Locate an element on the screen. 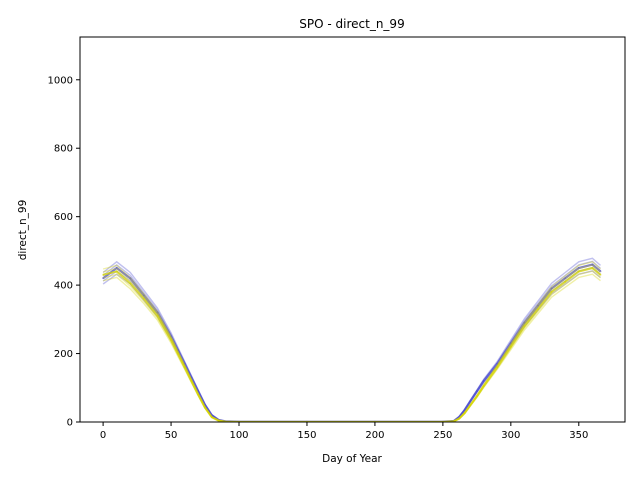 The image size is (640, 480). x-tick-label: 50 is located at coordinates (171, 435).